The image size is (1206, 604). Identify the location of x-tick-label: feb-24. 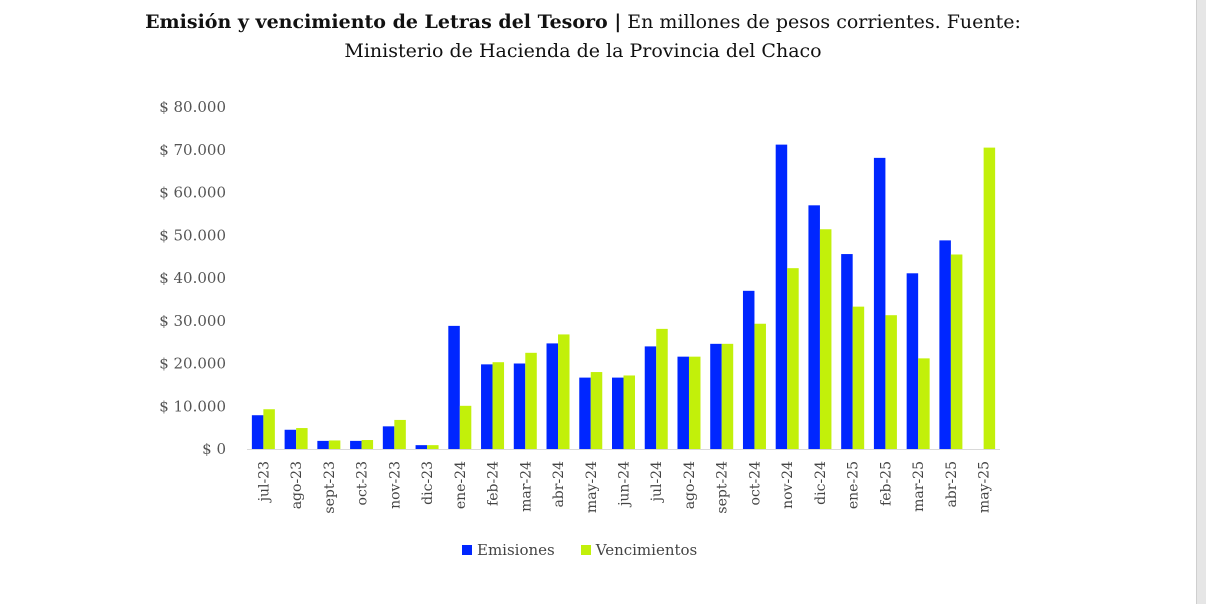
(494, 483).